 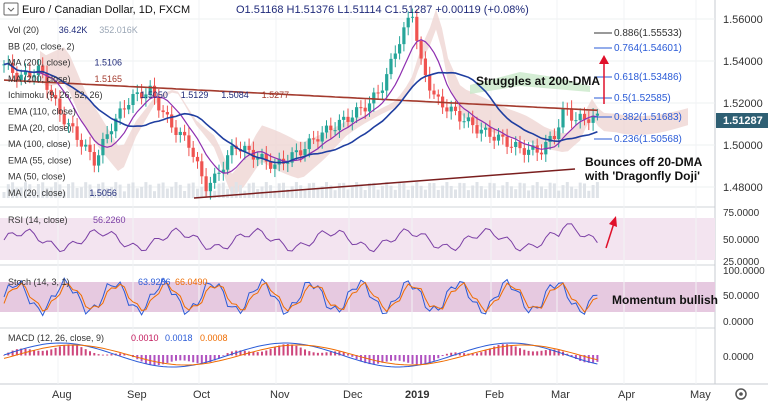 What do you see at coordinates (741, 240) in the screenshot?
I see `rsi-tick: 50.0000` at bounding box center [741, 240].